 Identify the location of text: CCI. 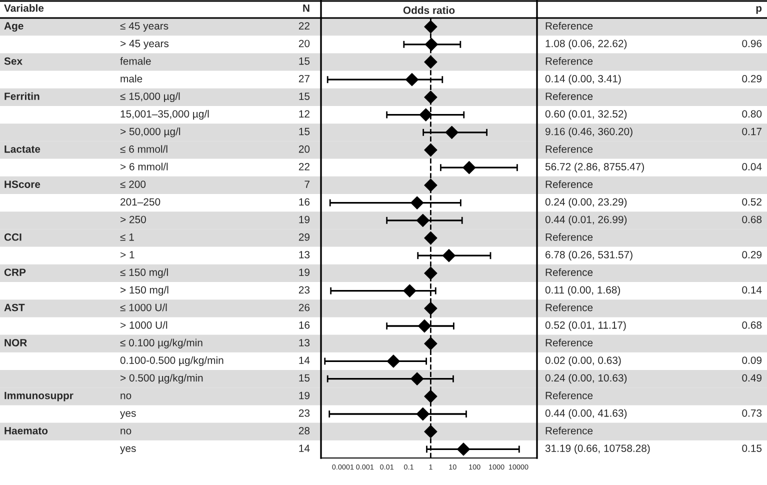
(13, 237).